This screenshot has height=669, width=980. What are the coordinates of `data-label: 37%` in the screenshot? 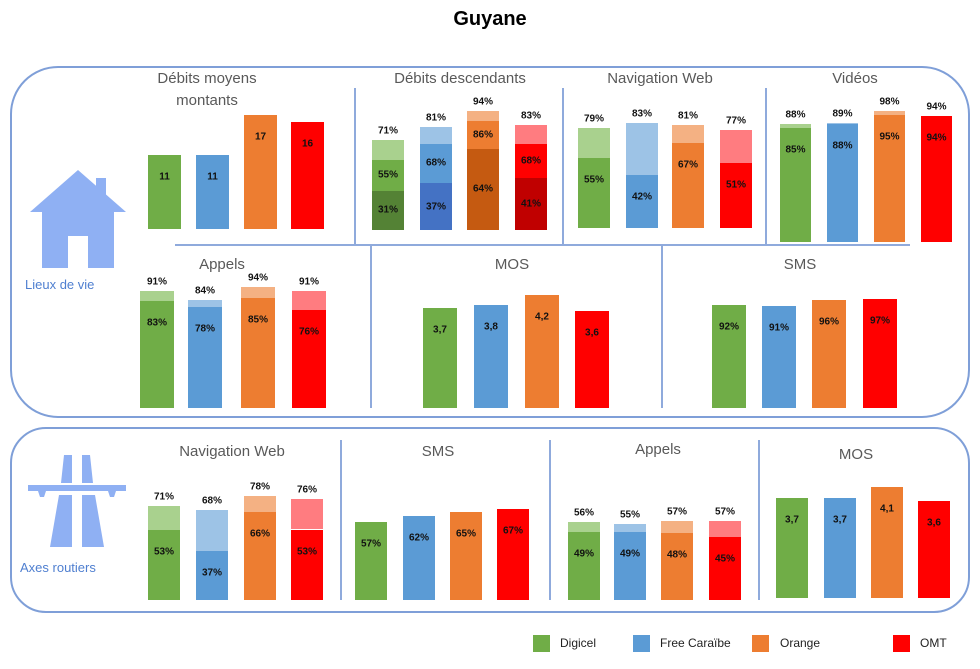 It's located at (212, 573).